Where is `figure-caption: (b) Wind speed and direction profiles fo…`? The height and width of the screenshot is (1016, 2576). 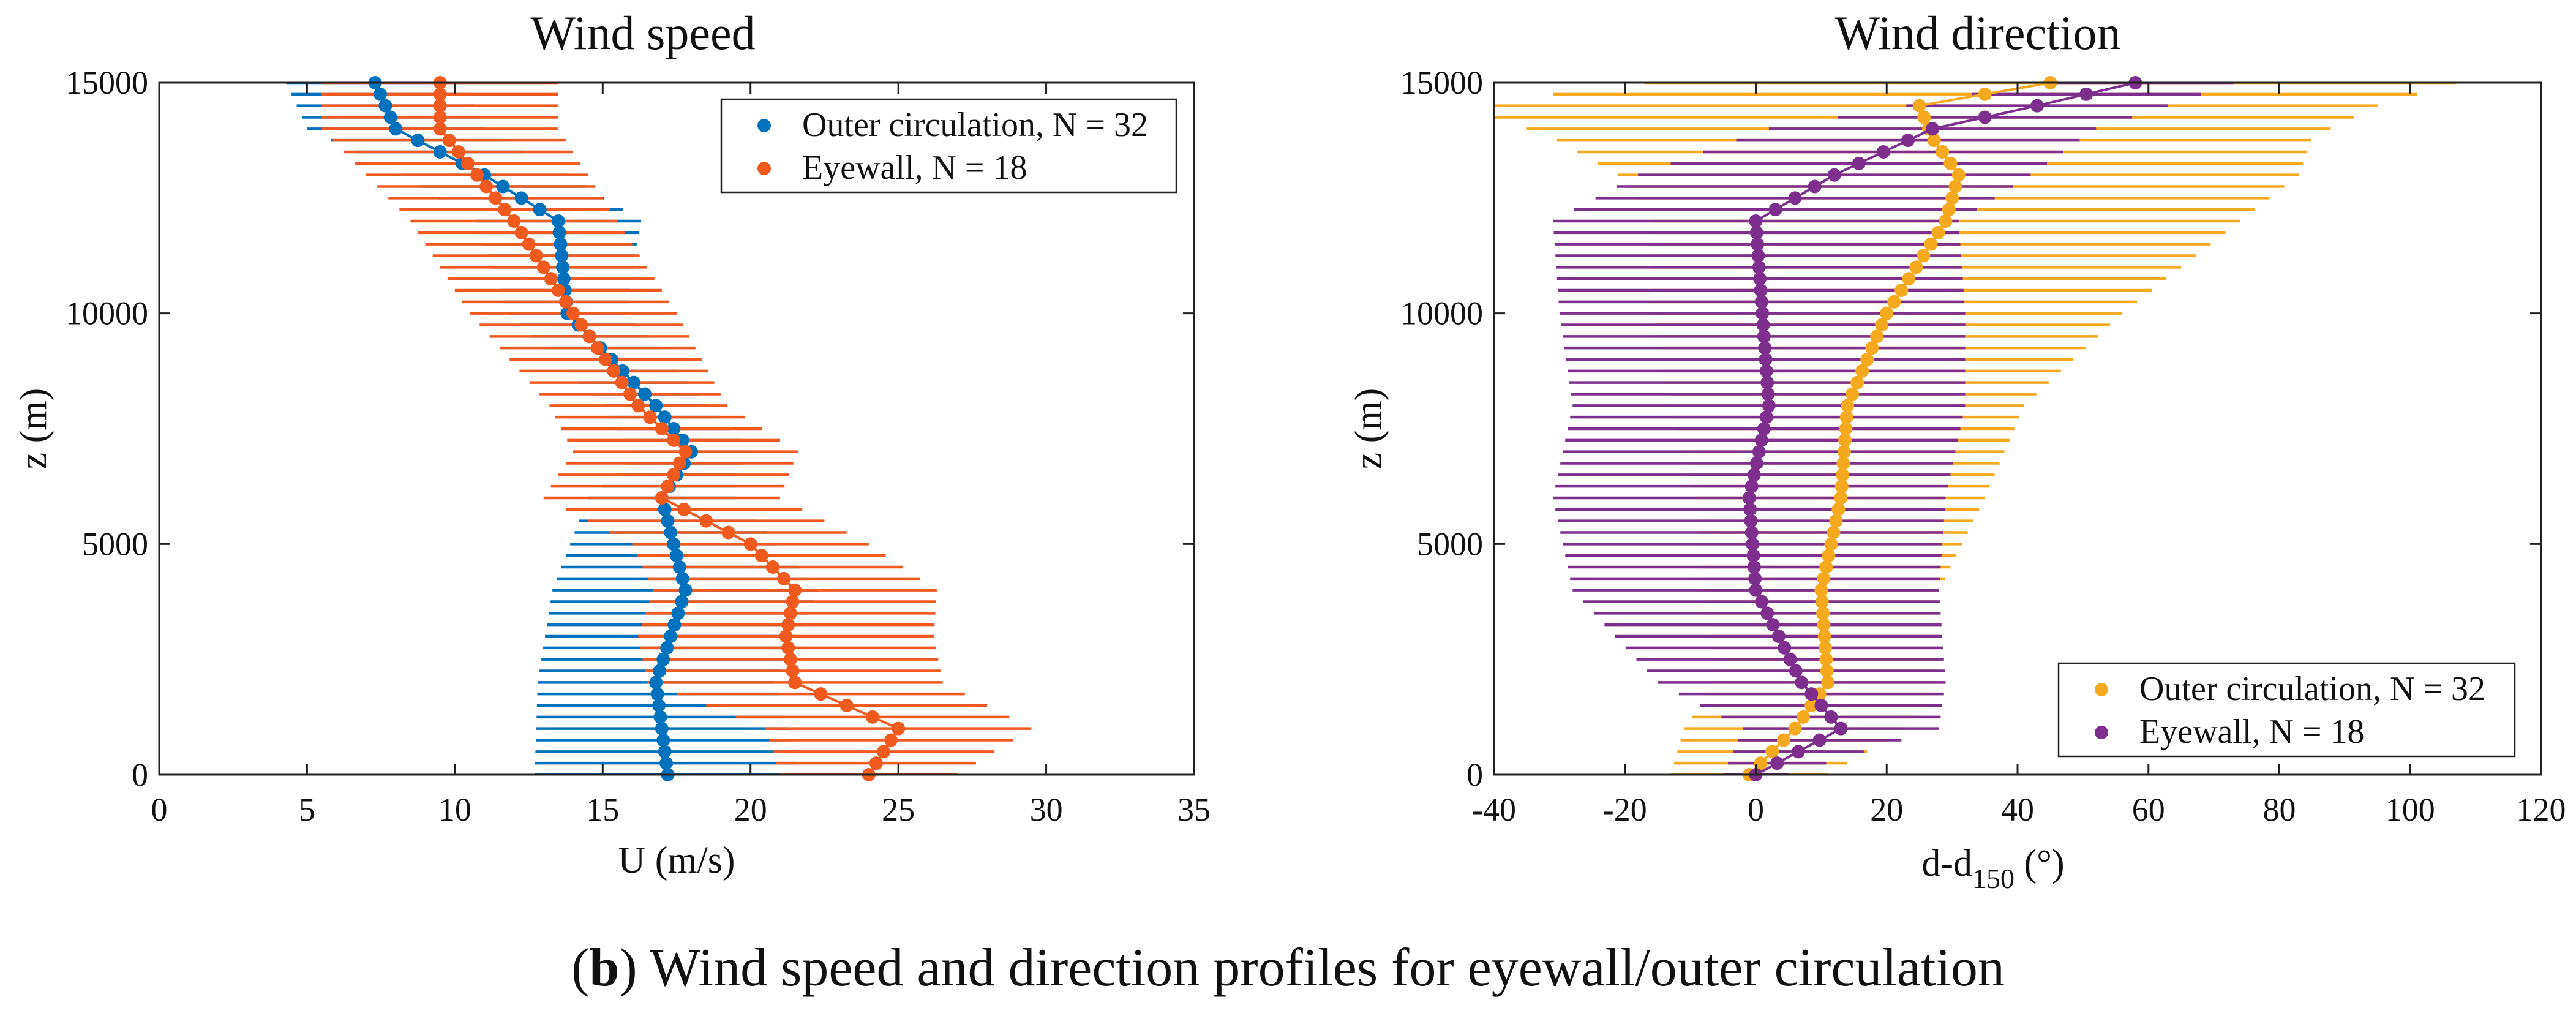
figure-caption: (b) Wind speed and direction profiles fo… is located at coordinates (1288, 968).